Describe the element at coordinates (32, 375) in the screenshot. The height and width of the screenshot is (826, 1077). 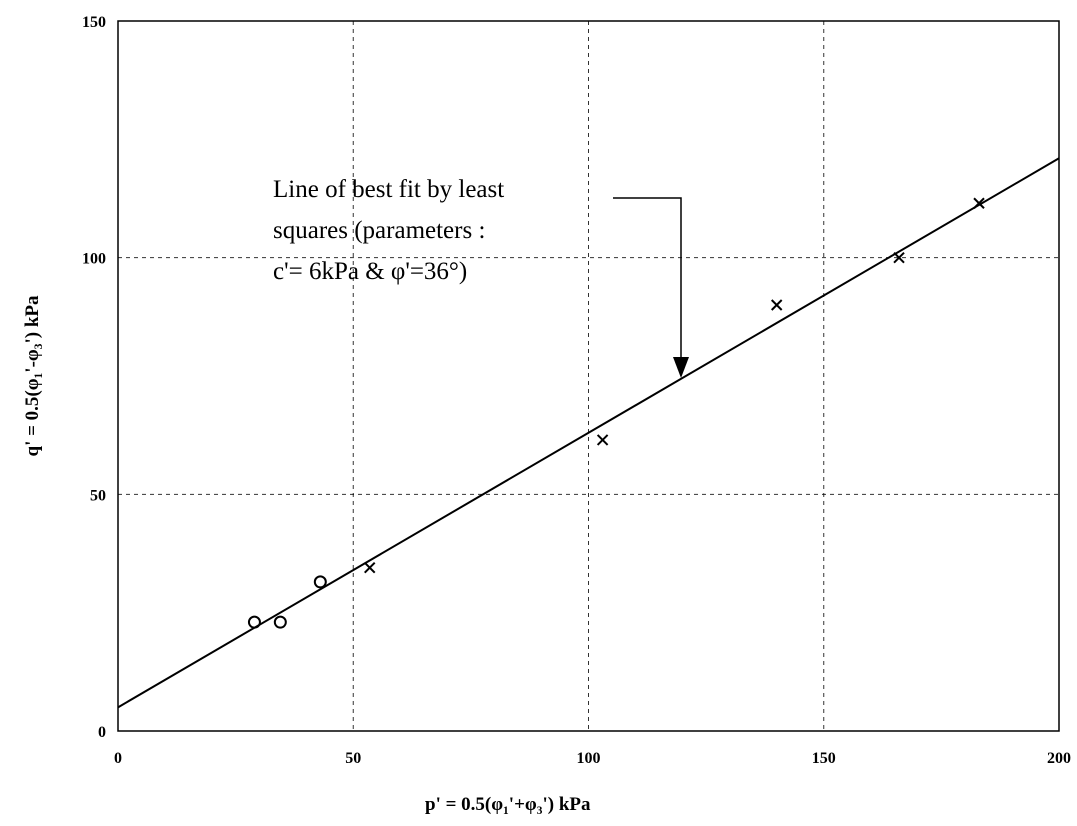
I see `y-axis-label: q' = 0.5(φ₁'-φ₃') kPa` at that location.